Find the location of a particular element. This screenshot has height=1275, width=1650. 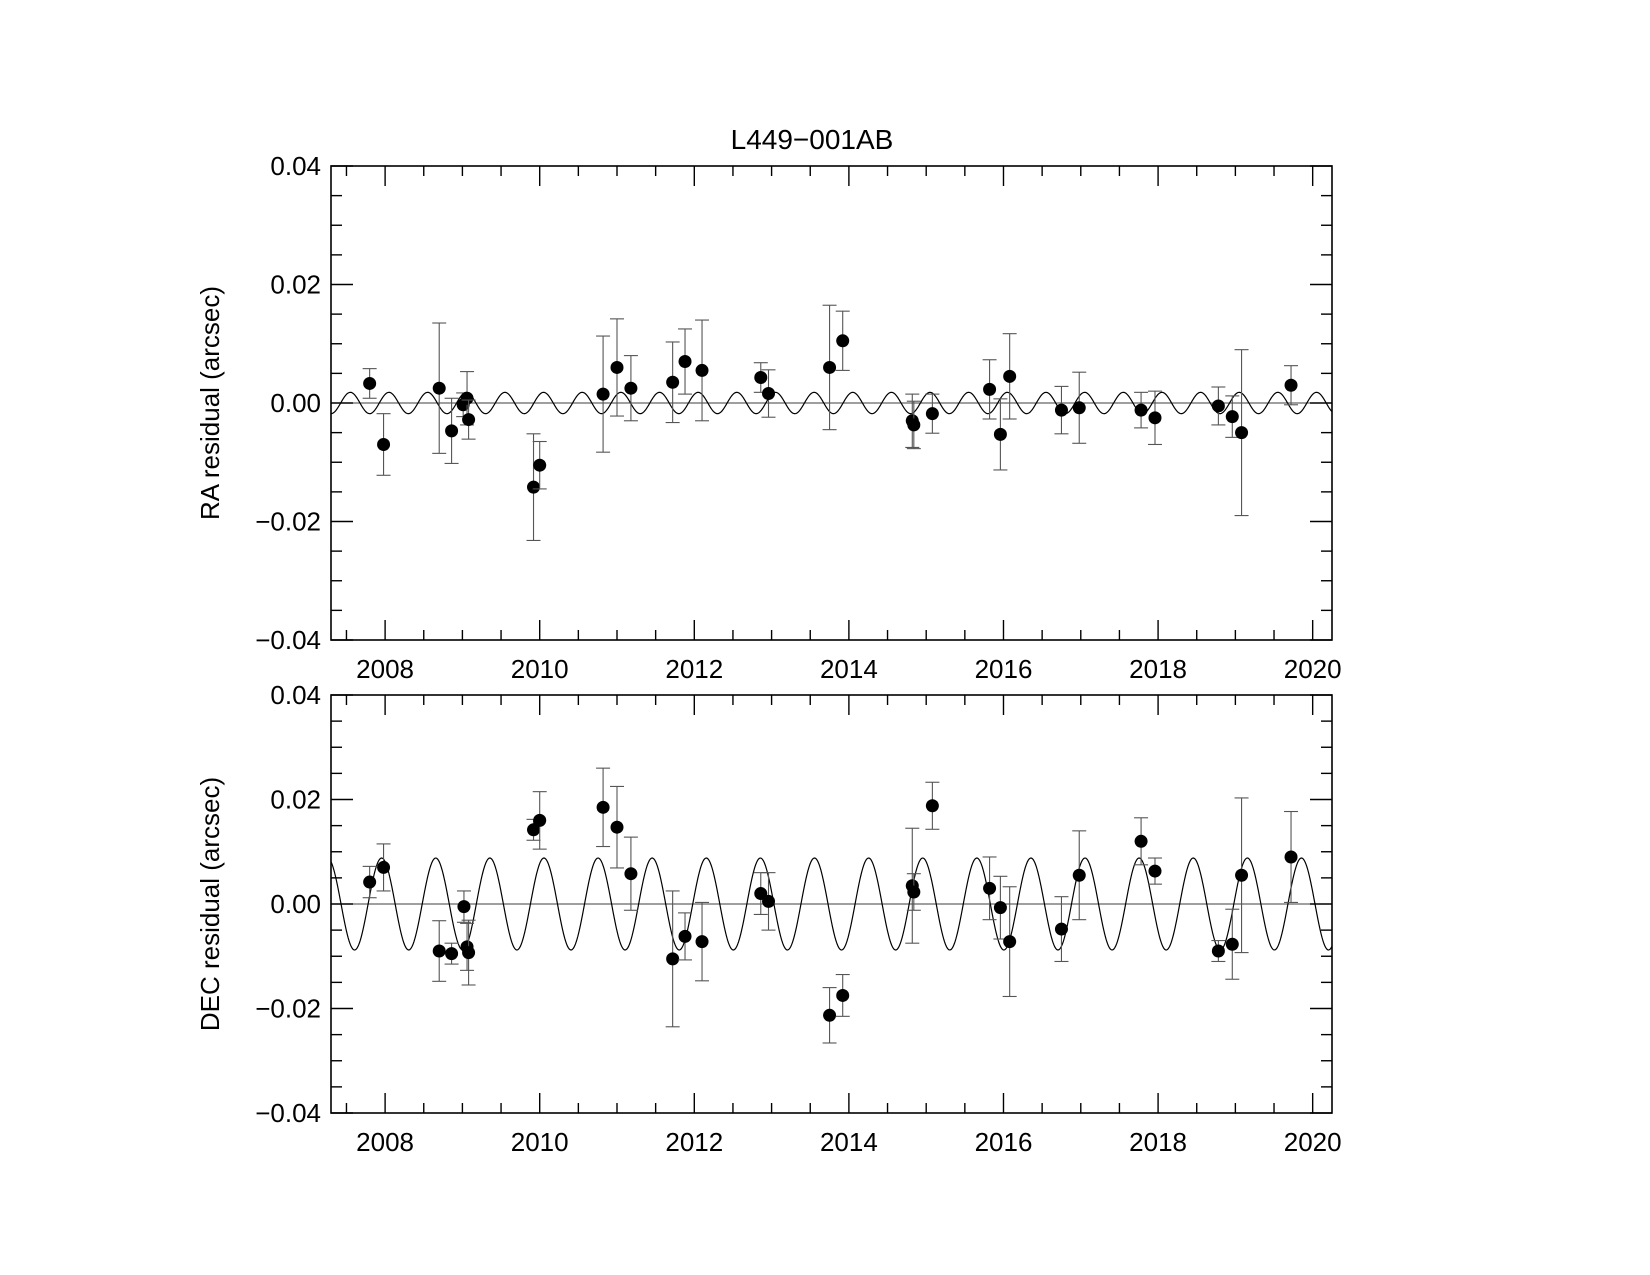

dec-y-tick-label: −0.02 is located at coordinates (288, 1009).